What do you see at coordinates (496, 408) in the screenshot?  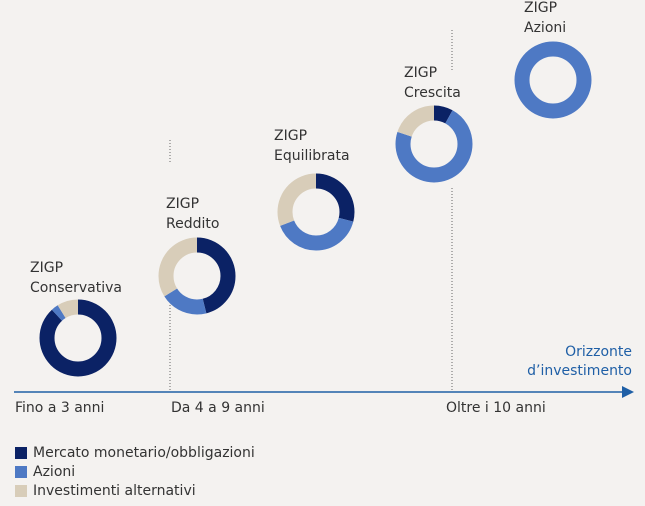 I see `horizon-label: Oltre i 10 anni` at bounding box center [496, 408].